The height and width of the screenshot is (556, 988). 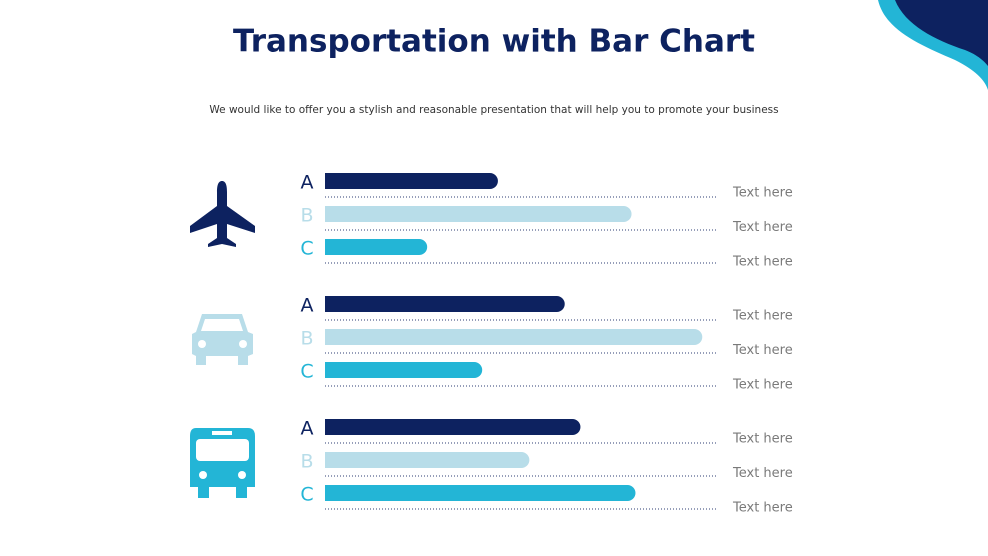 What do you see at coordinates (222, 339) in the screenshot?
I see `car-icon` at bounding box center [222, 339].